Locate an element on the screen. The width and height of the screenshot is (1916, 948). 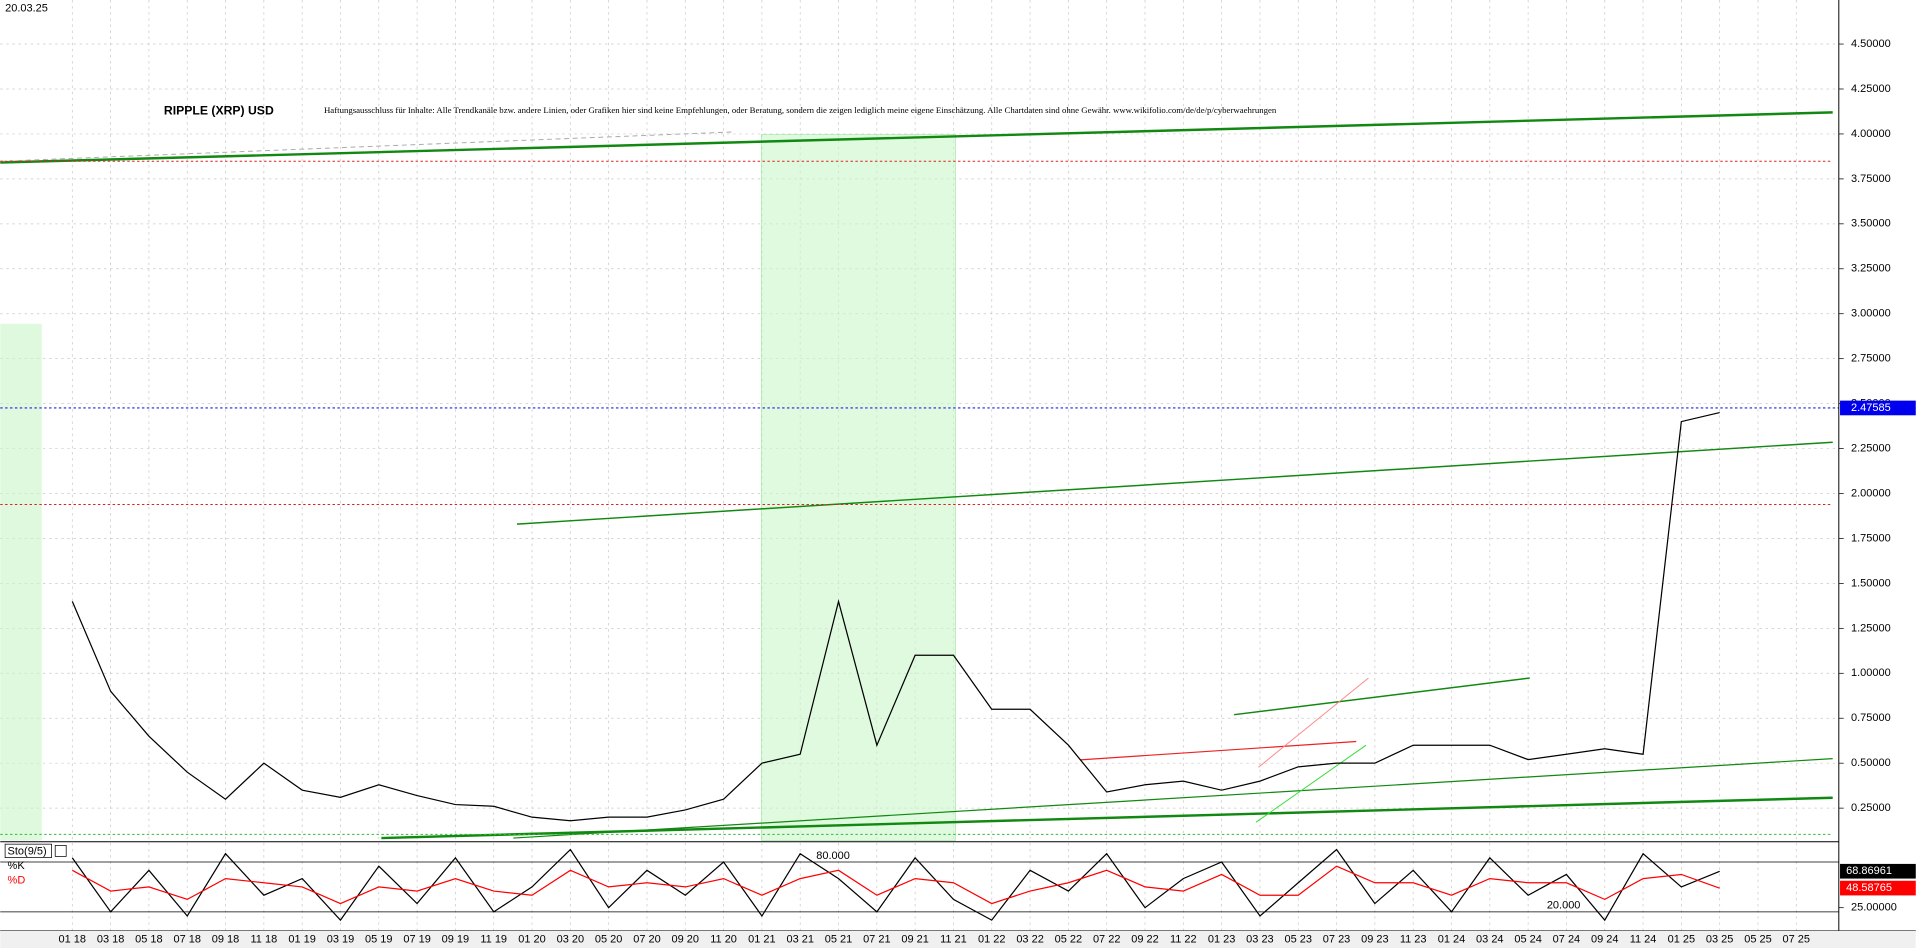
expand-button is located at coordinates (60, 851).